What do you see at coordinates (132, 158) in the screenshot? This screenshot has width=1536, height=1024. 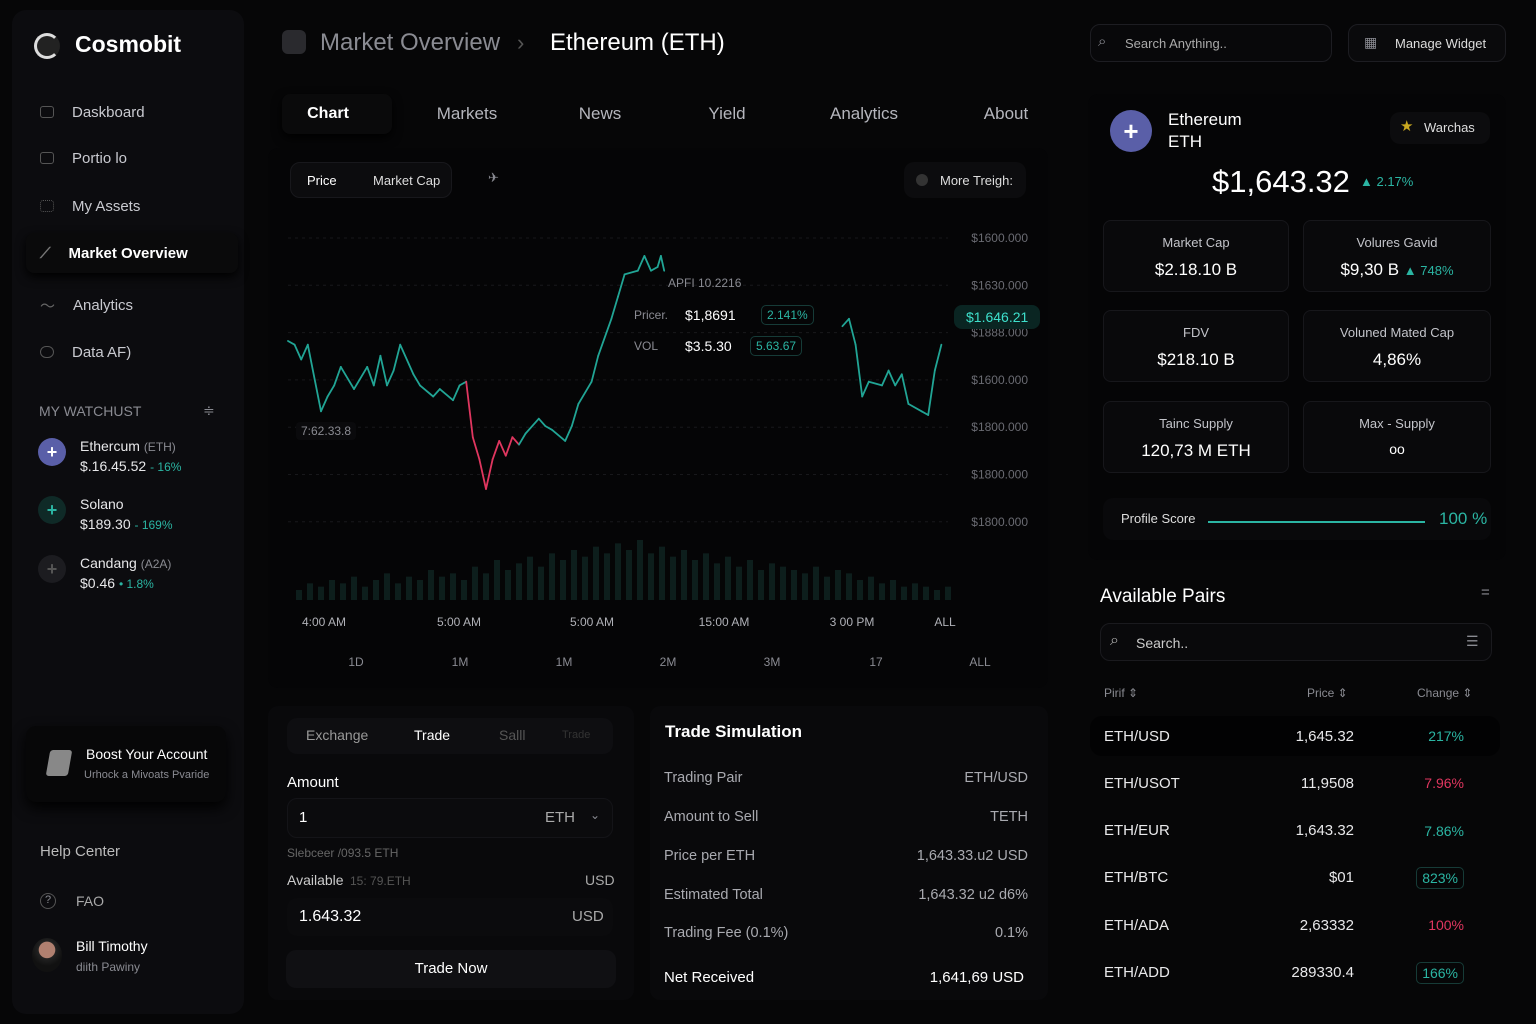 I see `sidebar-item-portfolio: Portio lo` at bounding box center [132, 158].